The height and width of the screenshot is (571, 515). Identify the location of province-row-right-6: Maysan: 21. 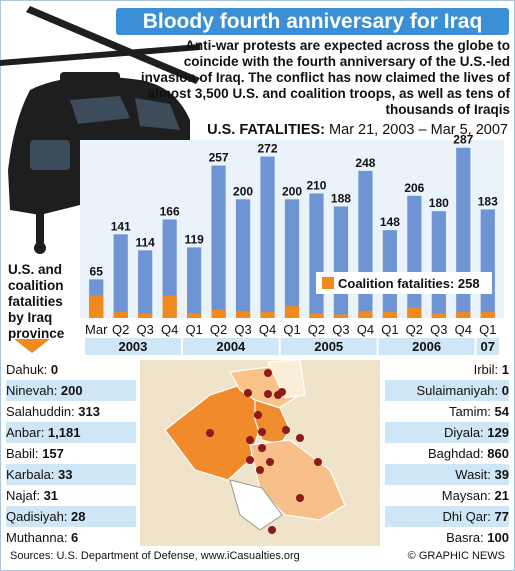
(447, 495).